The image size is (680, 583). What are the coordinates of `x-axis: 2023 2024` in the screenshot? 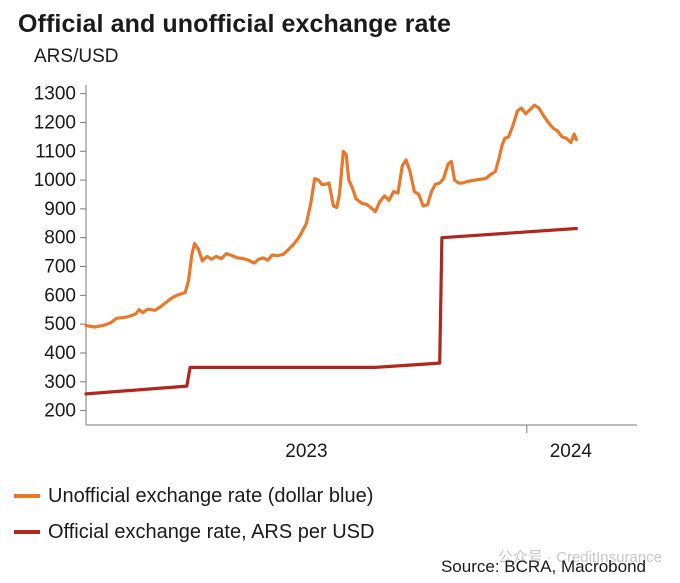 It's located at (361, 443).